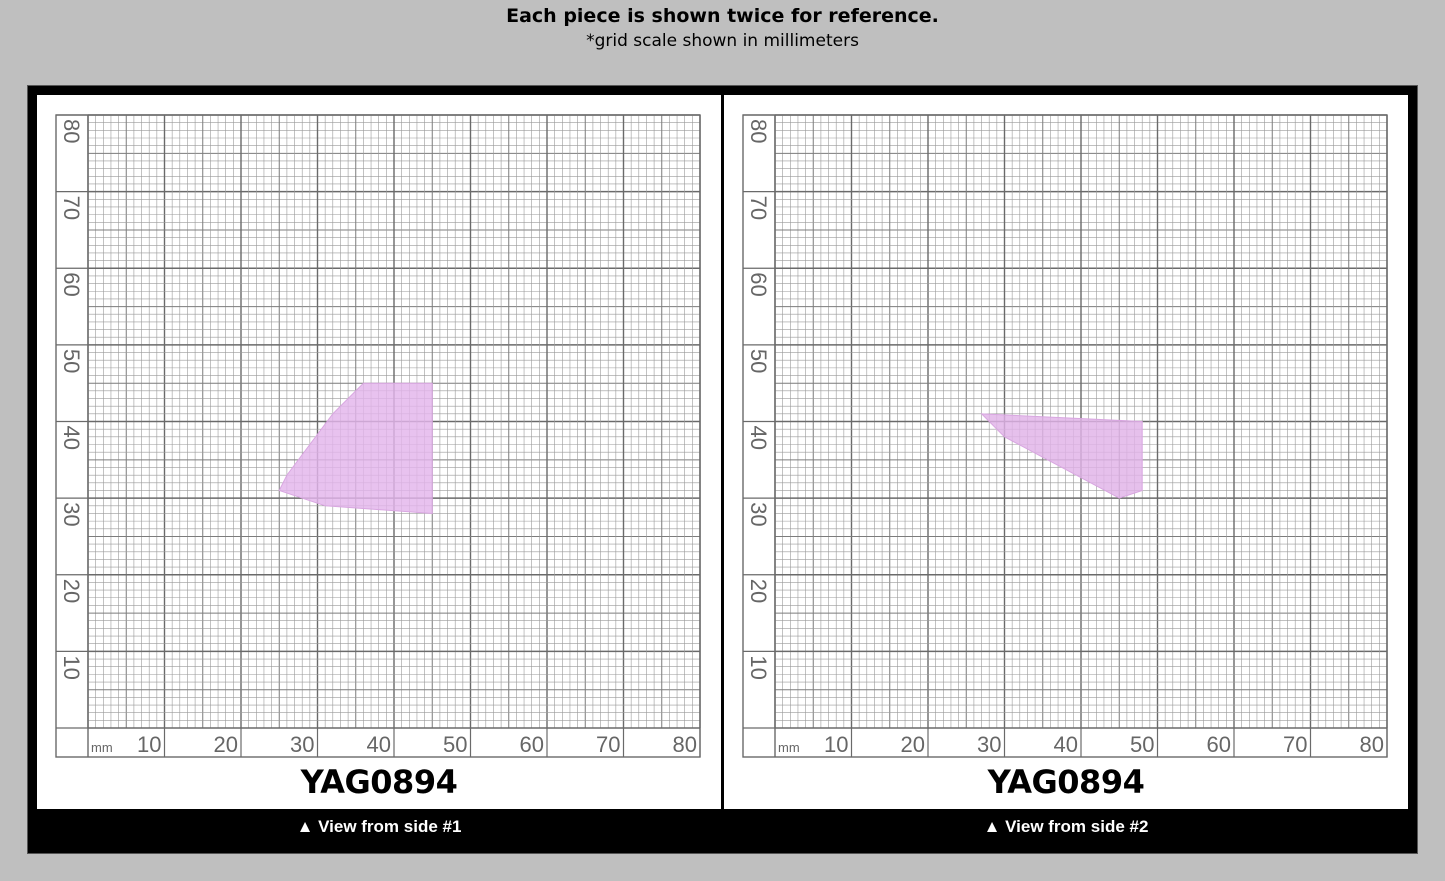 Image resolution: width=1445 pixels, height=881 pixels. Describe the element at coordinates (379, 826) in the screenshot. I see `caption-side-1: ▲ View from side #1` at that location.